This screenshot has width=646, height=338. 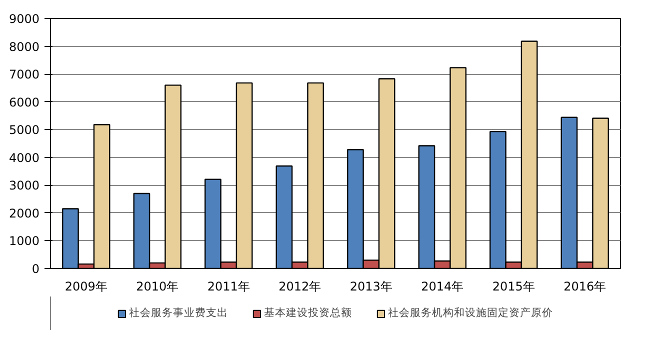 What do you see at coordinates (36, 269) in the screenshot?
I see `y-tick-label: 0` at bounding box center [36, 269].